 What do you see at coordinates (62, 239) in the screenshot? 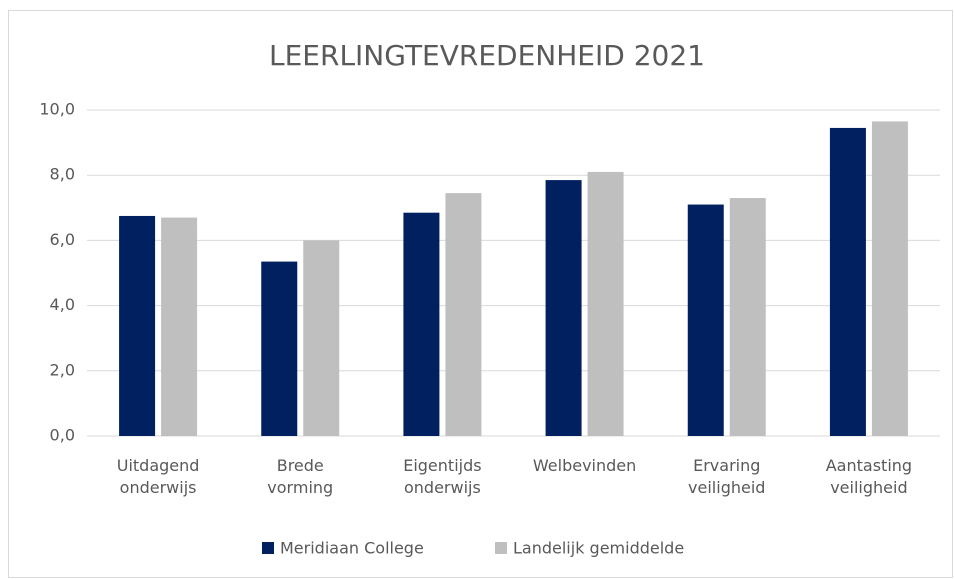
I see `y-tick-label: 6,0` at bounding box center [62, 239].